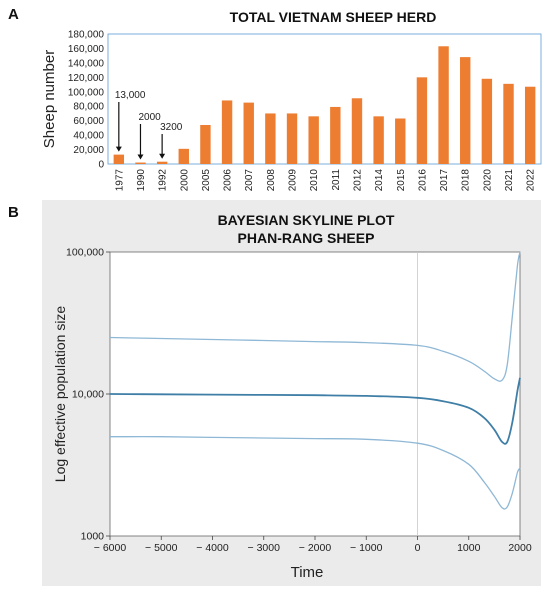 The width and height of the screenshot is (550, 597). What do you see at coordinates (306, 220) in the screenshot?
I see `chart-b-title: BAYESIAN SKYLINE PLOT` at bounding box center [306, 220].